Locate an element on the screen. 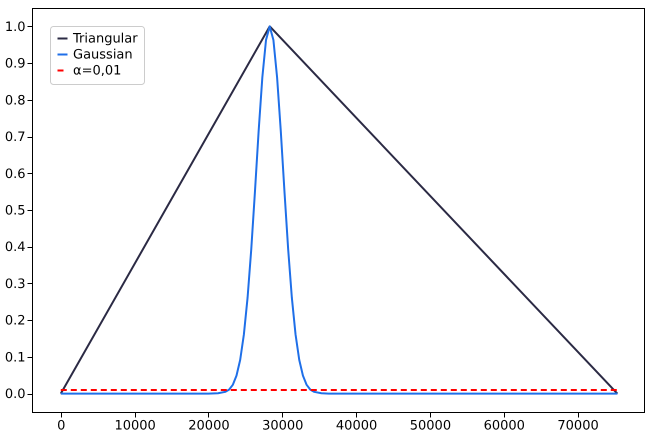  y-tick-label: 0.0 is located at coordinates (15, 394).